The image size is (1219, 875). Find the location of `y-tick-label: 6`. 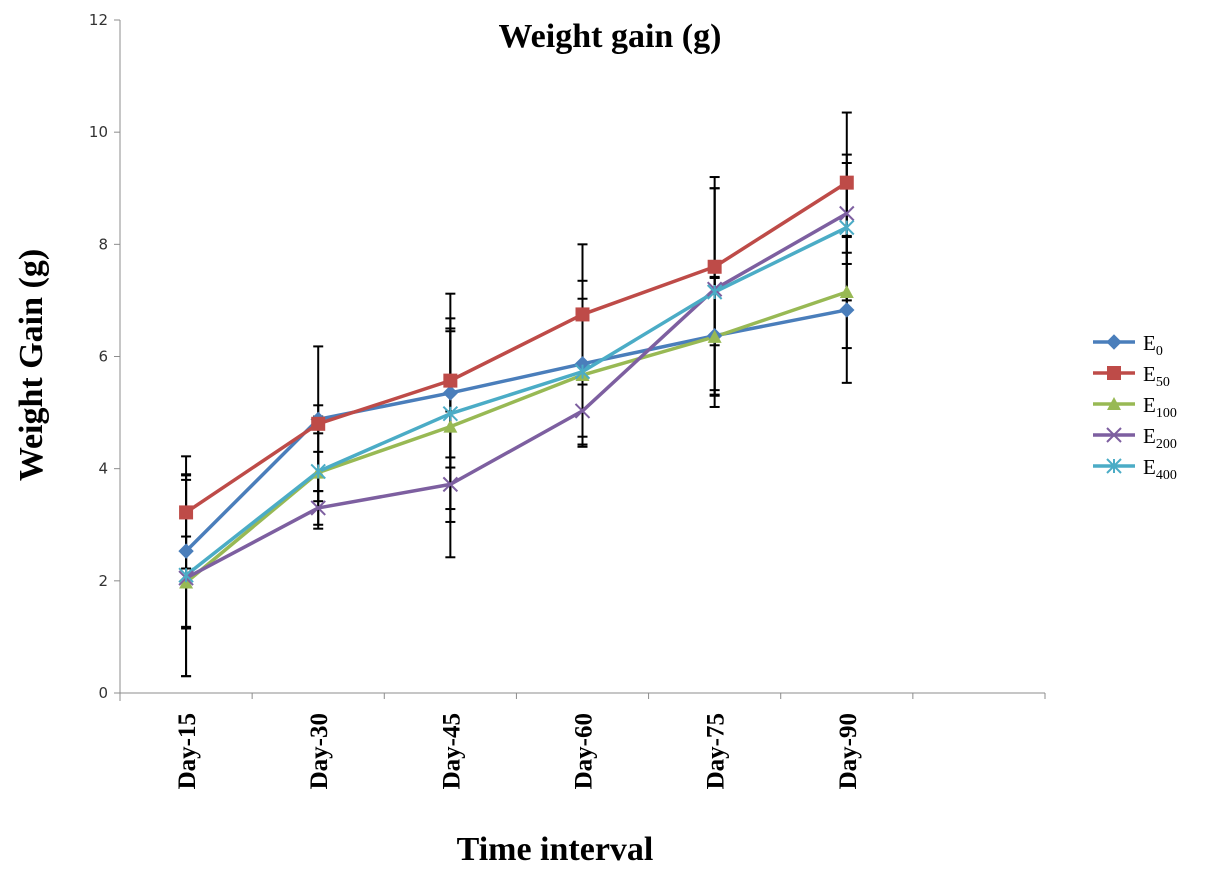

y-tick-label: 6 is located at coordinates (103, 357).